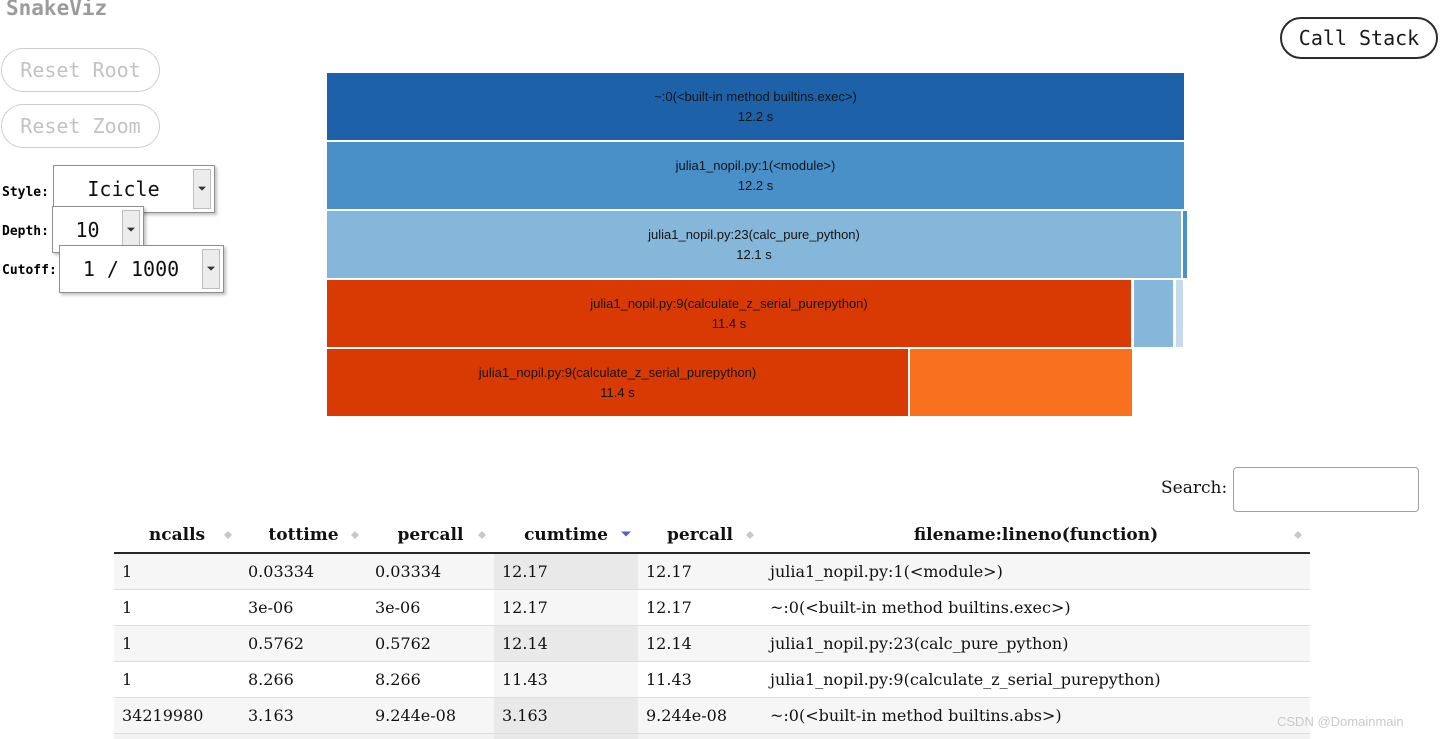  I want to click on icicle-block-time: 12.1 s, so click(754, 254).